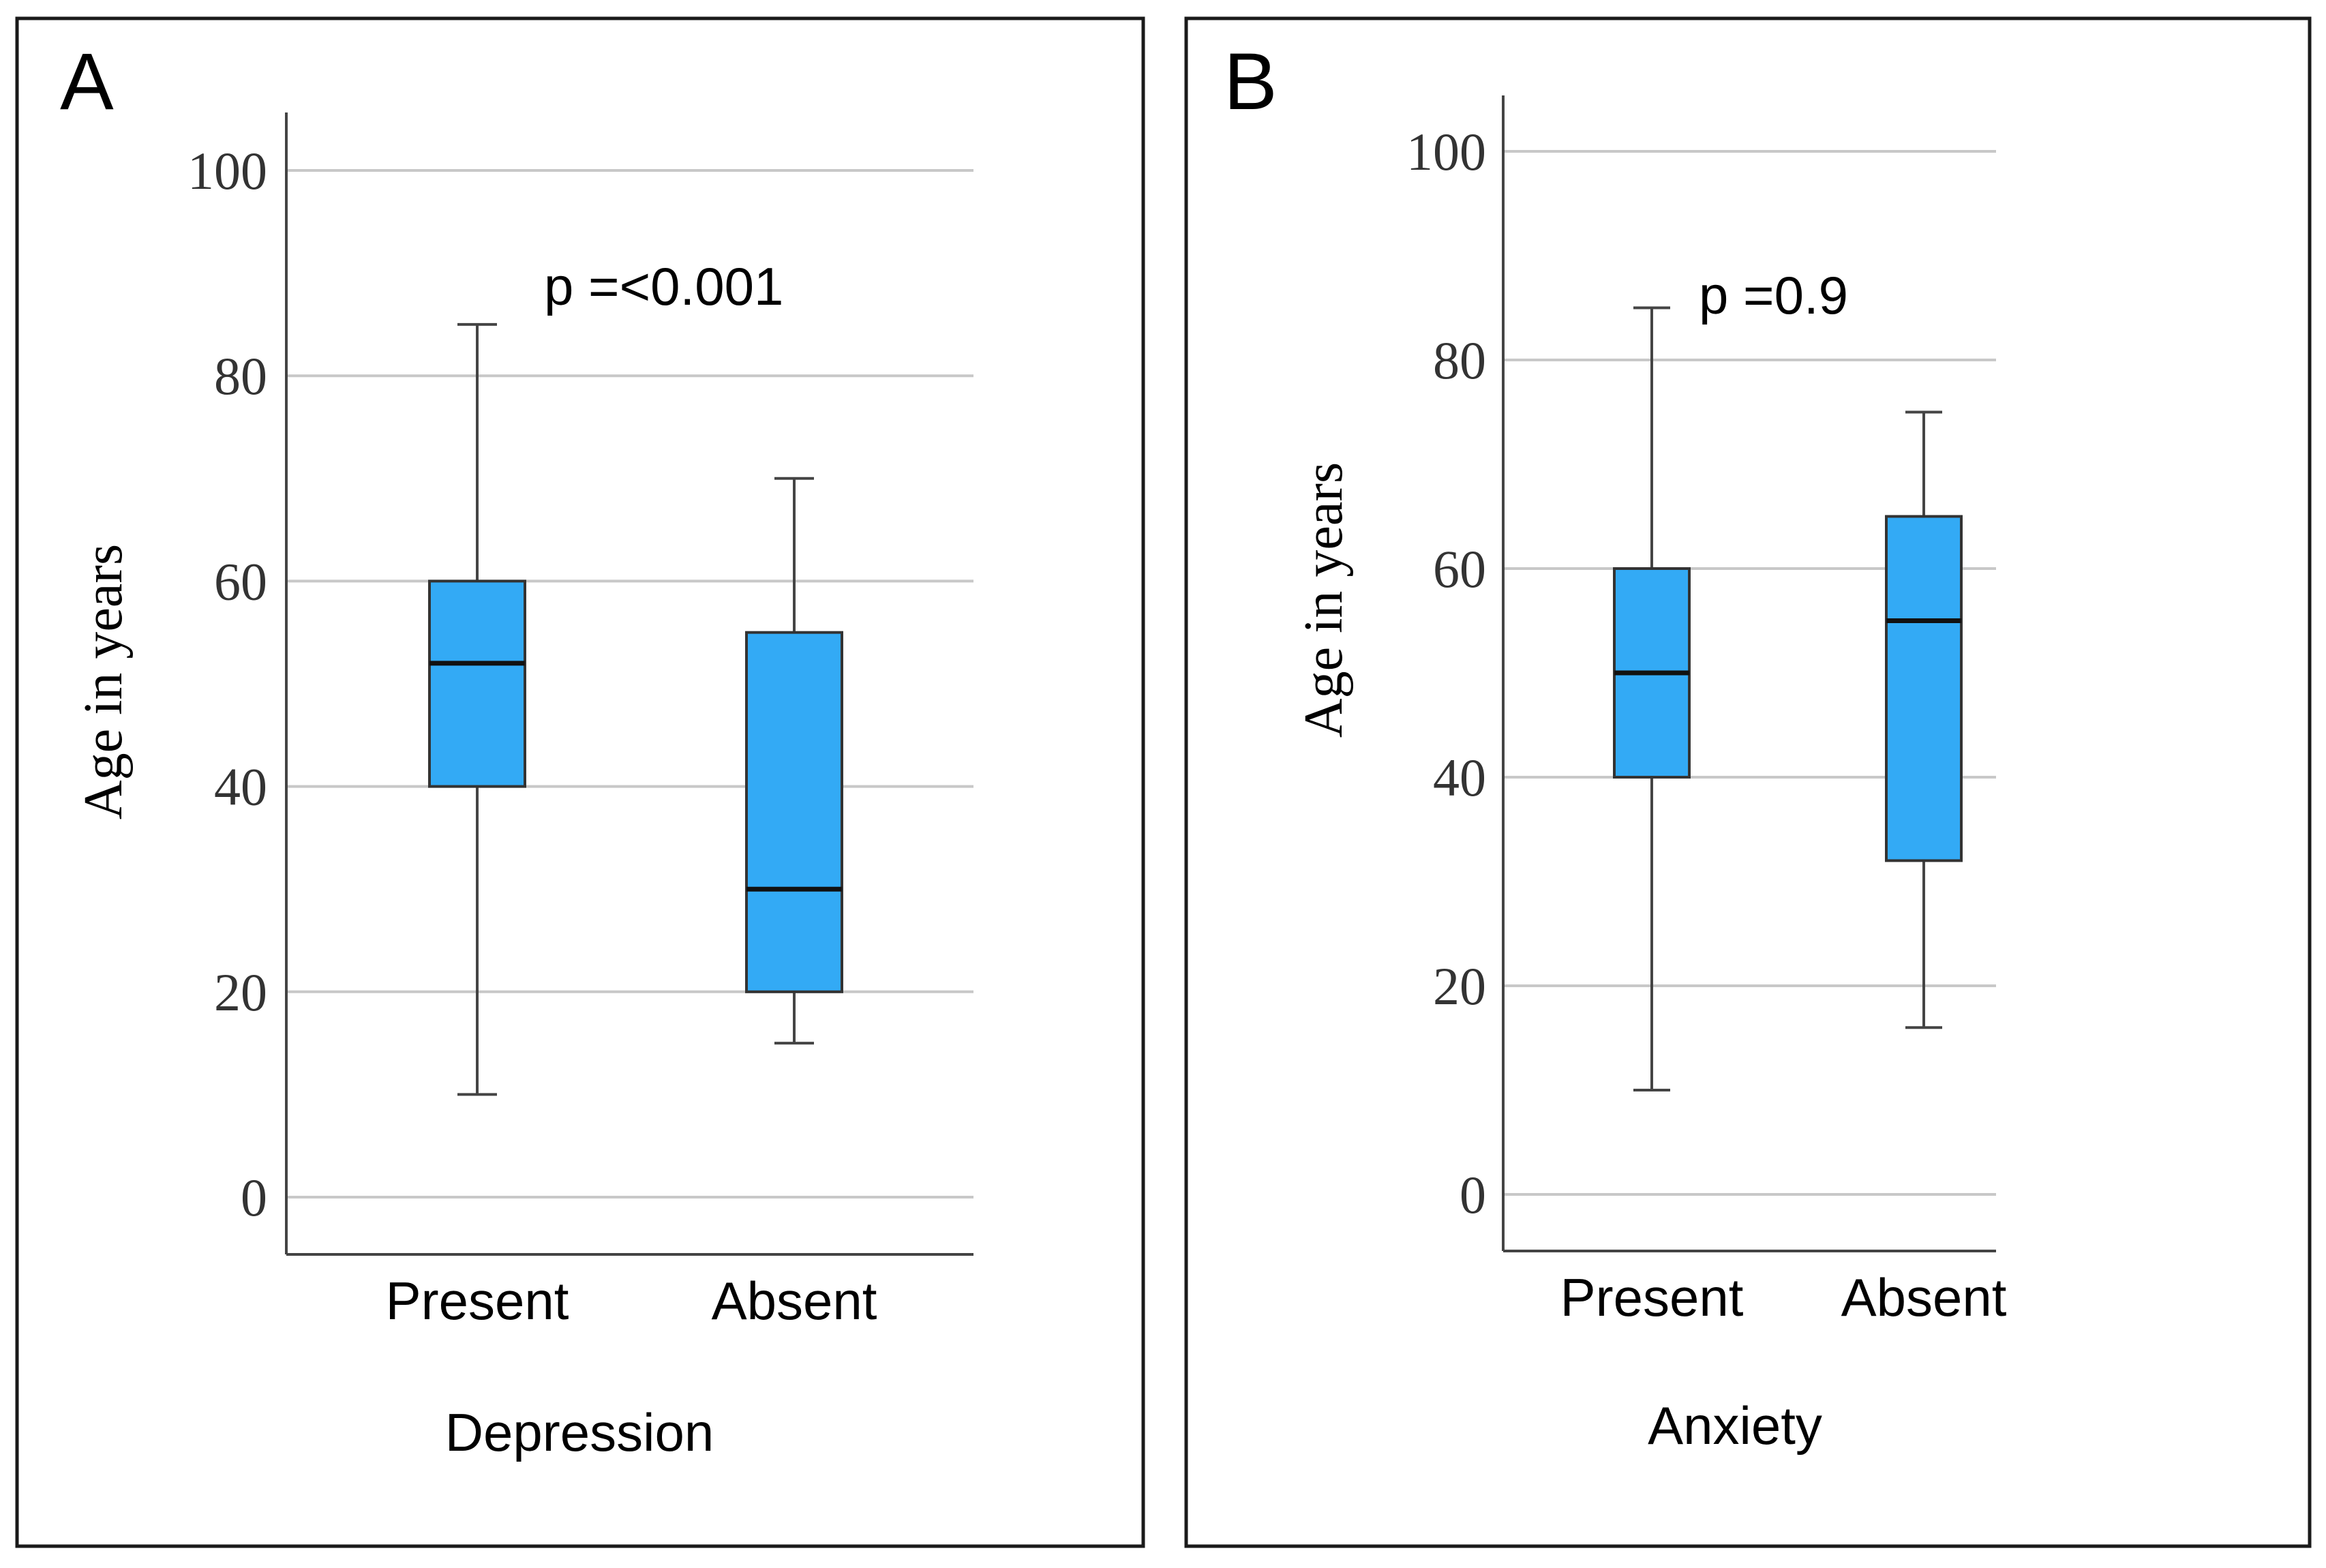 The width and height of the screenshot is (2326, 1568). I want to click on panel-a-p-value: p =<0.001, so click(663, 286).